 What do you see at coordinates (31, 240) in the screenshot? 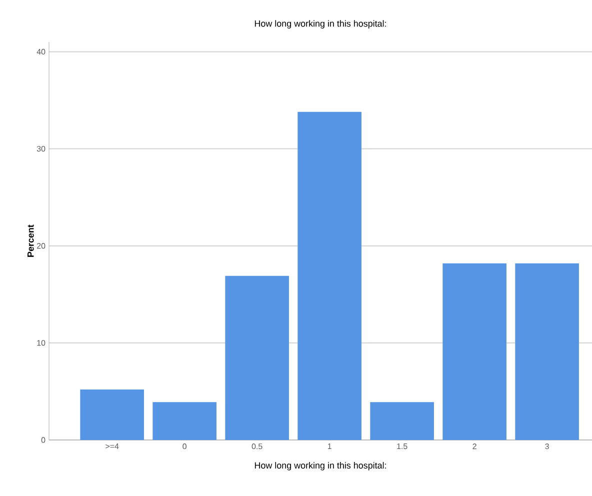
I see `y-axis-title: Percent` at bounding box center [31, 240].